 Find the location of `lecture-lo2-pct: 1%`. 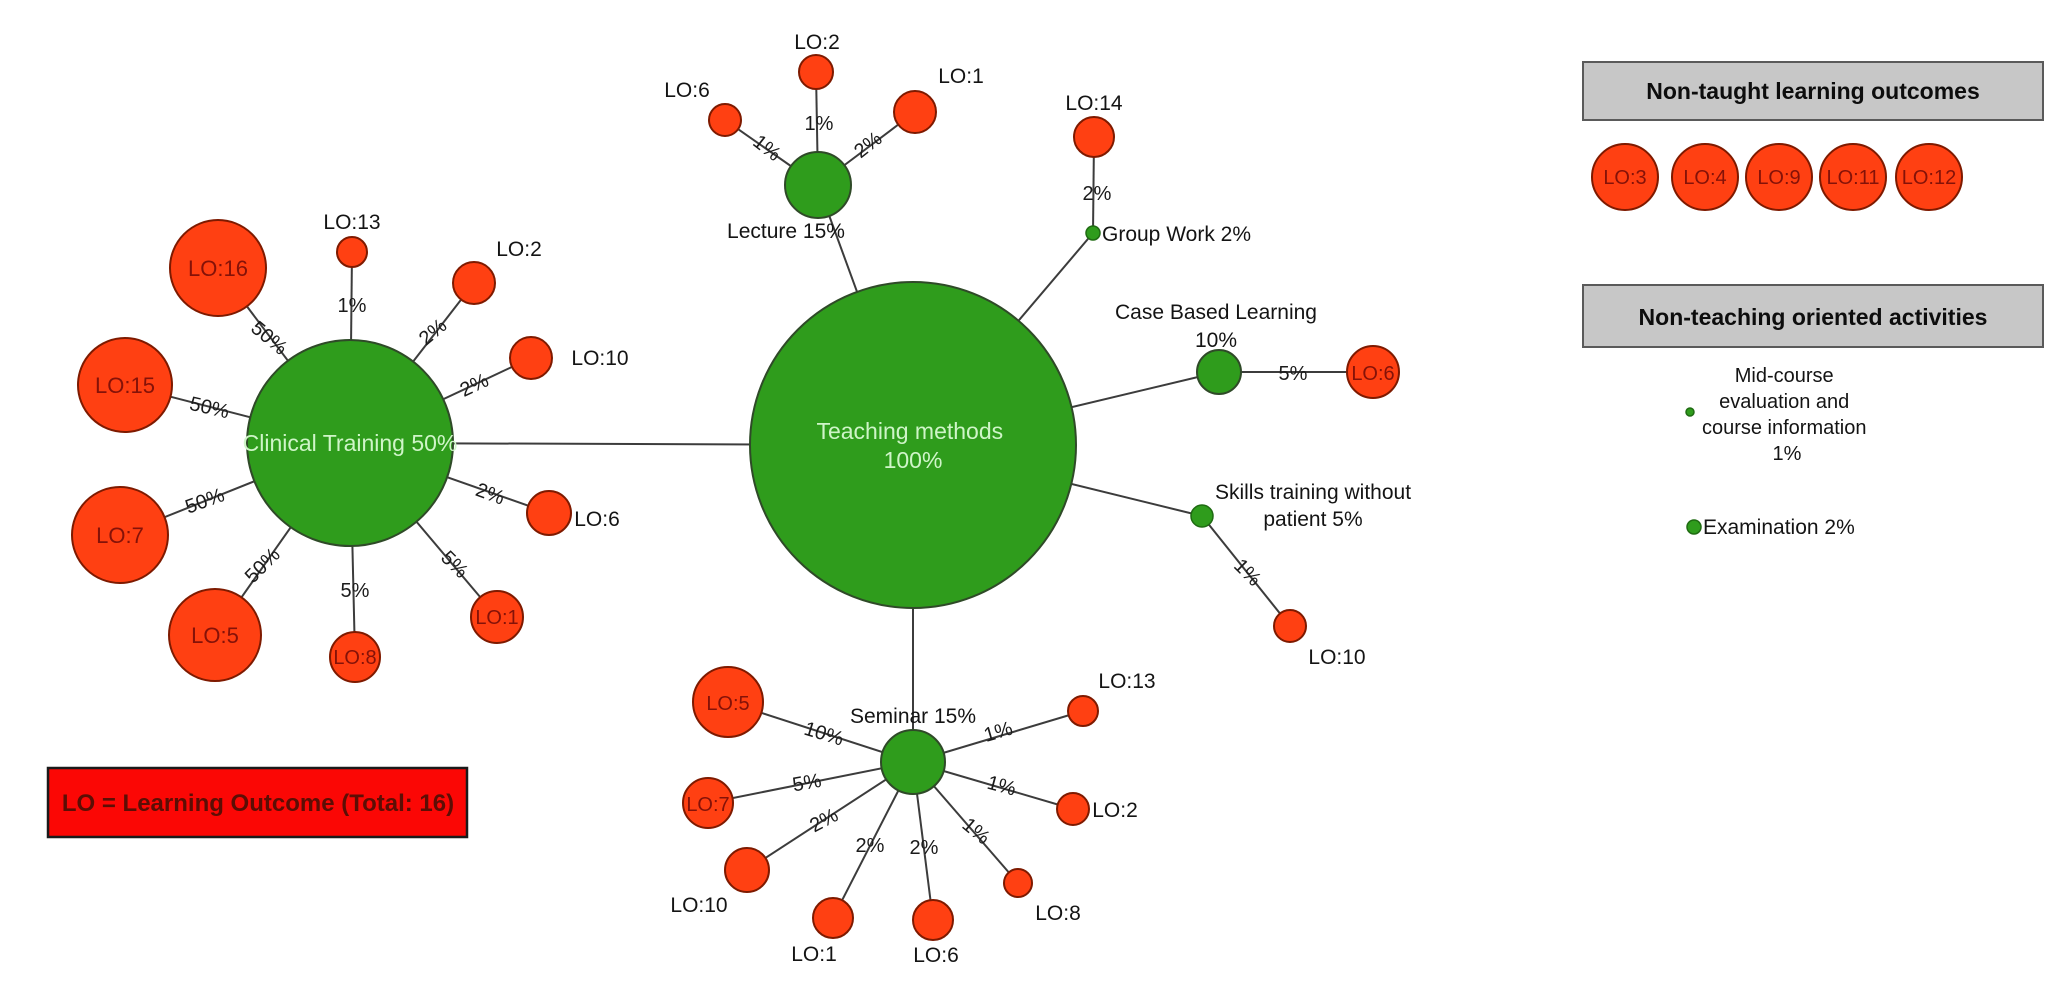

lecture-lo2-pct: 1% is located at coordinates (819, 124).